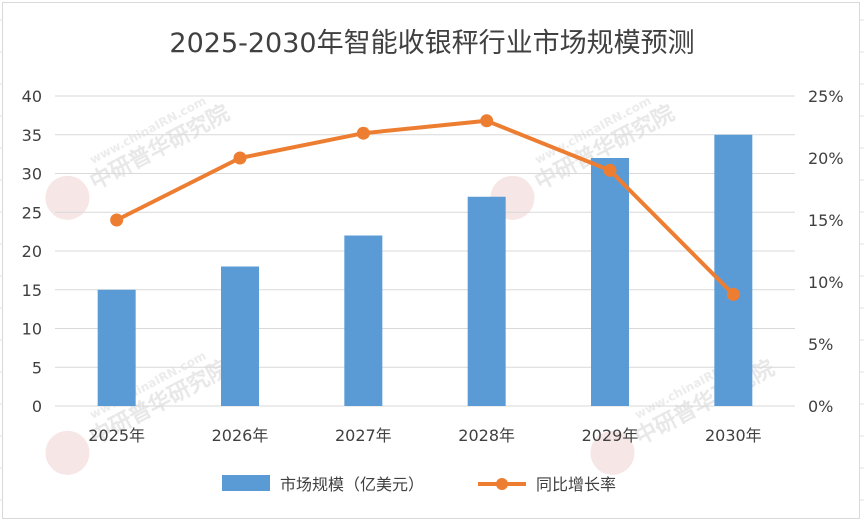 The width and height of the screenshot is (864, 523). I want to click on y-left-tick-label: 30, so click(32, 174).